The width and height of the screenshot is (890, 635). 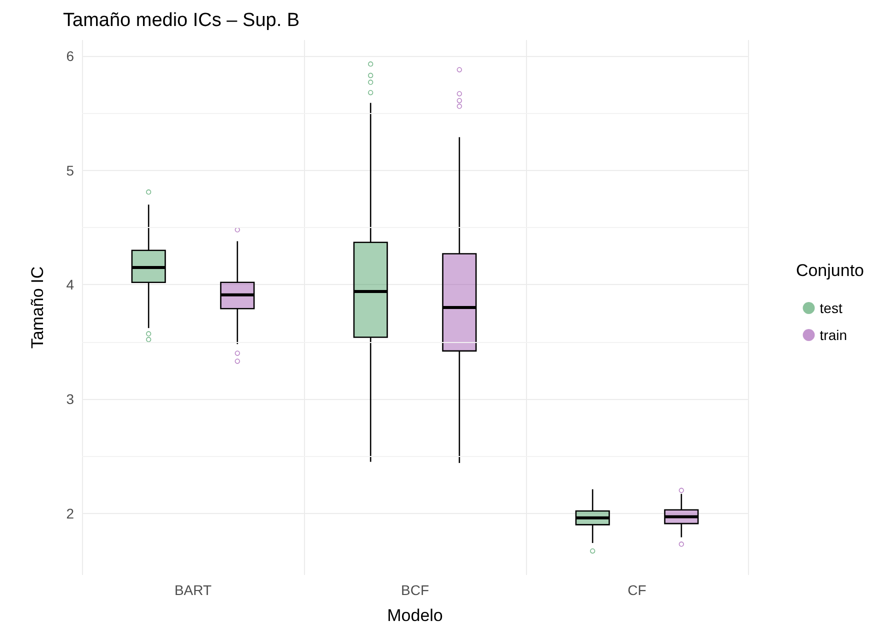 I want to click on y-tick-label: 4, so click(x=70, y=284).